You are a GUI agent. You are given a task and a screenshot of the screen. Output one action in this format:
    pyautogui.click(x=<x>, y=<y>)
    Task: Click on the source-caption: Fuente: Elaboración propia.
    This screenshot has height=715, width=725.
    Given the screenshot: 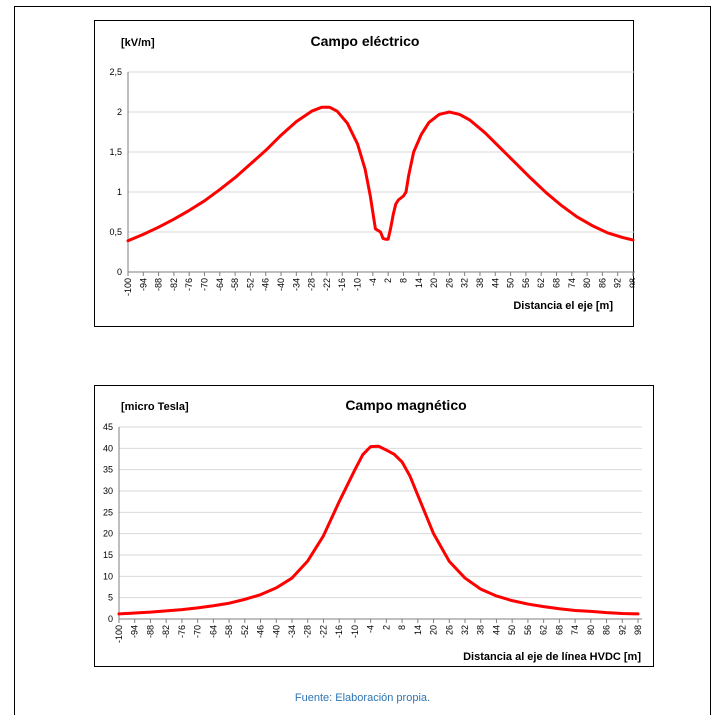 What is the action you would take?
    pyautogui.click(x=362, y=698)
    